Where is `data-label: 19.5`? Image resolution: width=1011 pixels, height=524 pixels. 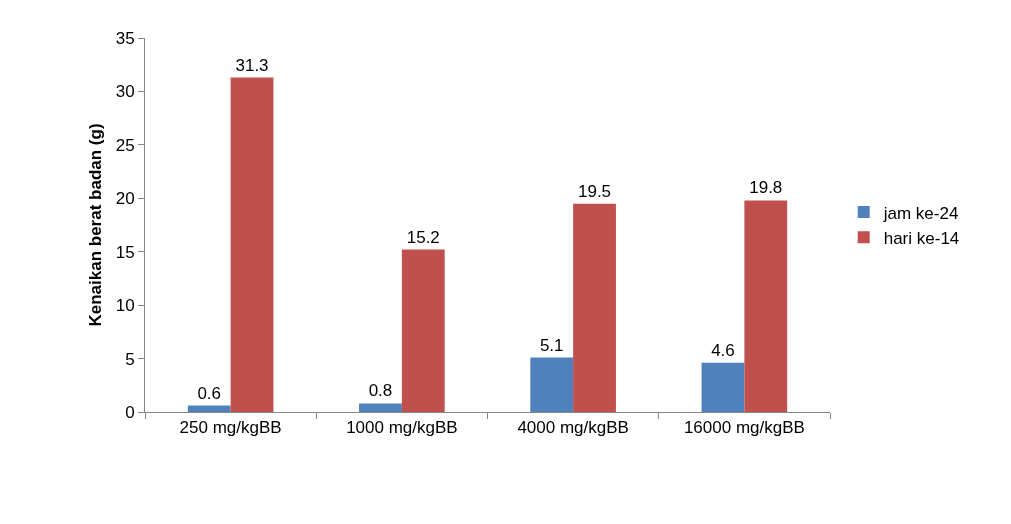
data-label: 19.5 is located at coordinates (594, 191).